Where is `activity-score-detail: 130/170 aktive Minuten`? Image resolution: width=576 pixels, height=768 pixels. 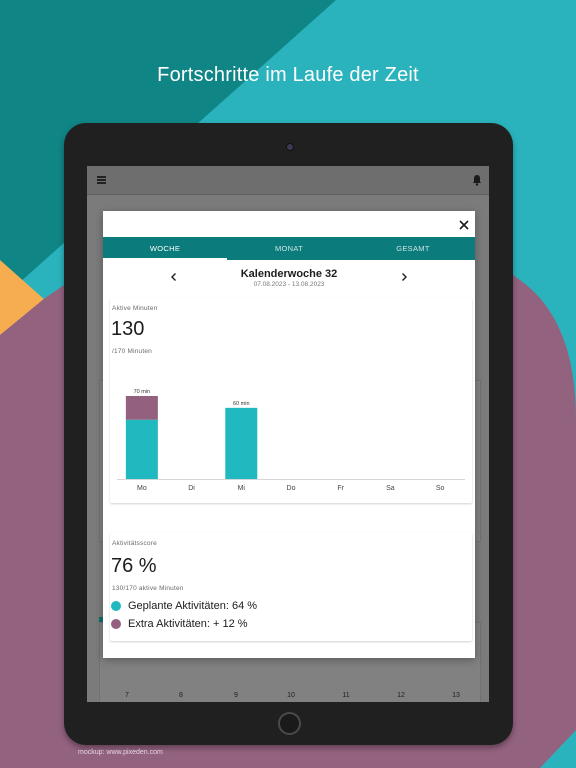 activity-score-detail: 130/170 aktive Minuten is located at coordinates (148, 588).